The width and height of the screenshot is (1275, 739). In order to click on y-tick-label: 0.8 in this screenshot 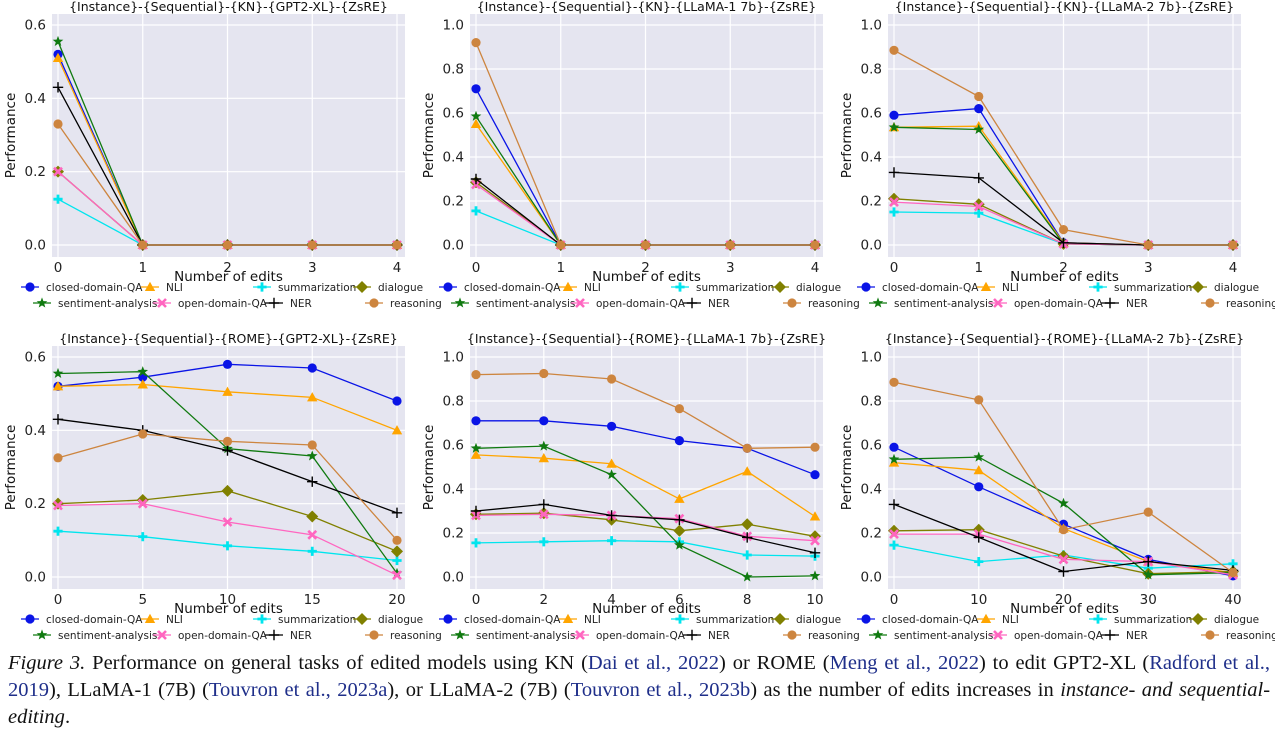, I will do `click(871, 402)`.